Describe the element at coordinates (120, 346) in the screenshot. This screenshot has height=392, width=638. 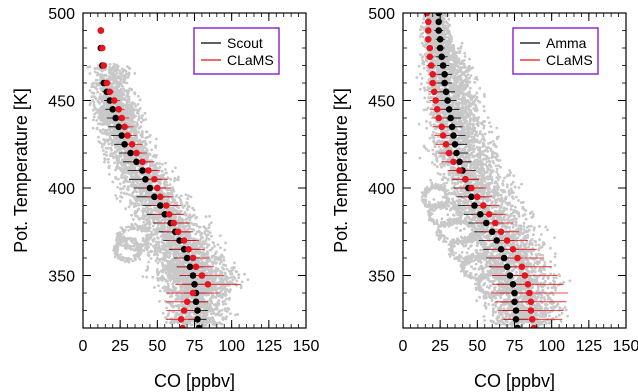
I see `x-tick-label: 25` at that location.